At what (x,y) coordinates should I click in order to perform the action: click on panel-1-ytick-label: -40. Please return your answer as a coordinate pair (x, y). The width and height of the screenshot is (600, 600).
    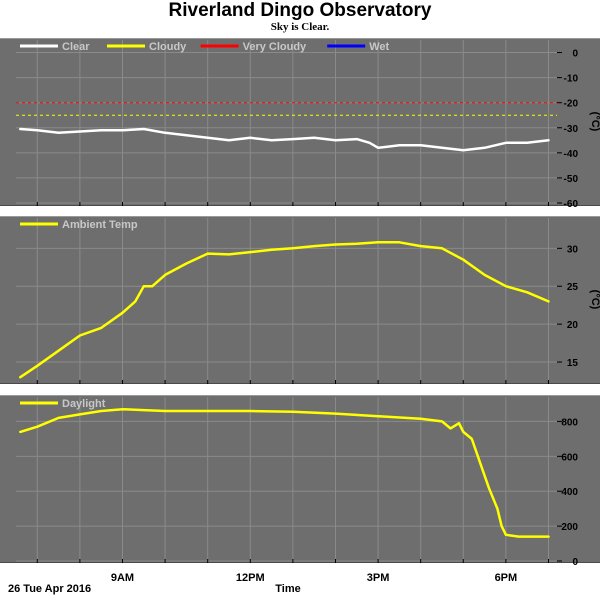
    Looking at the image, I should click on (571, 154).